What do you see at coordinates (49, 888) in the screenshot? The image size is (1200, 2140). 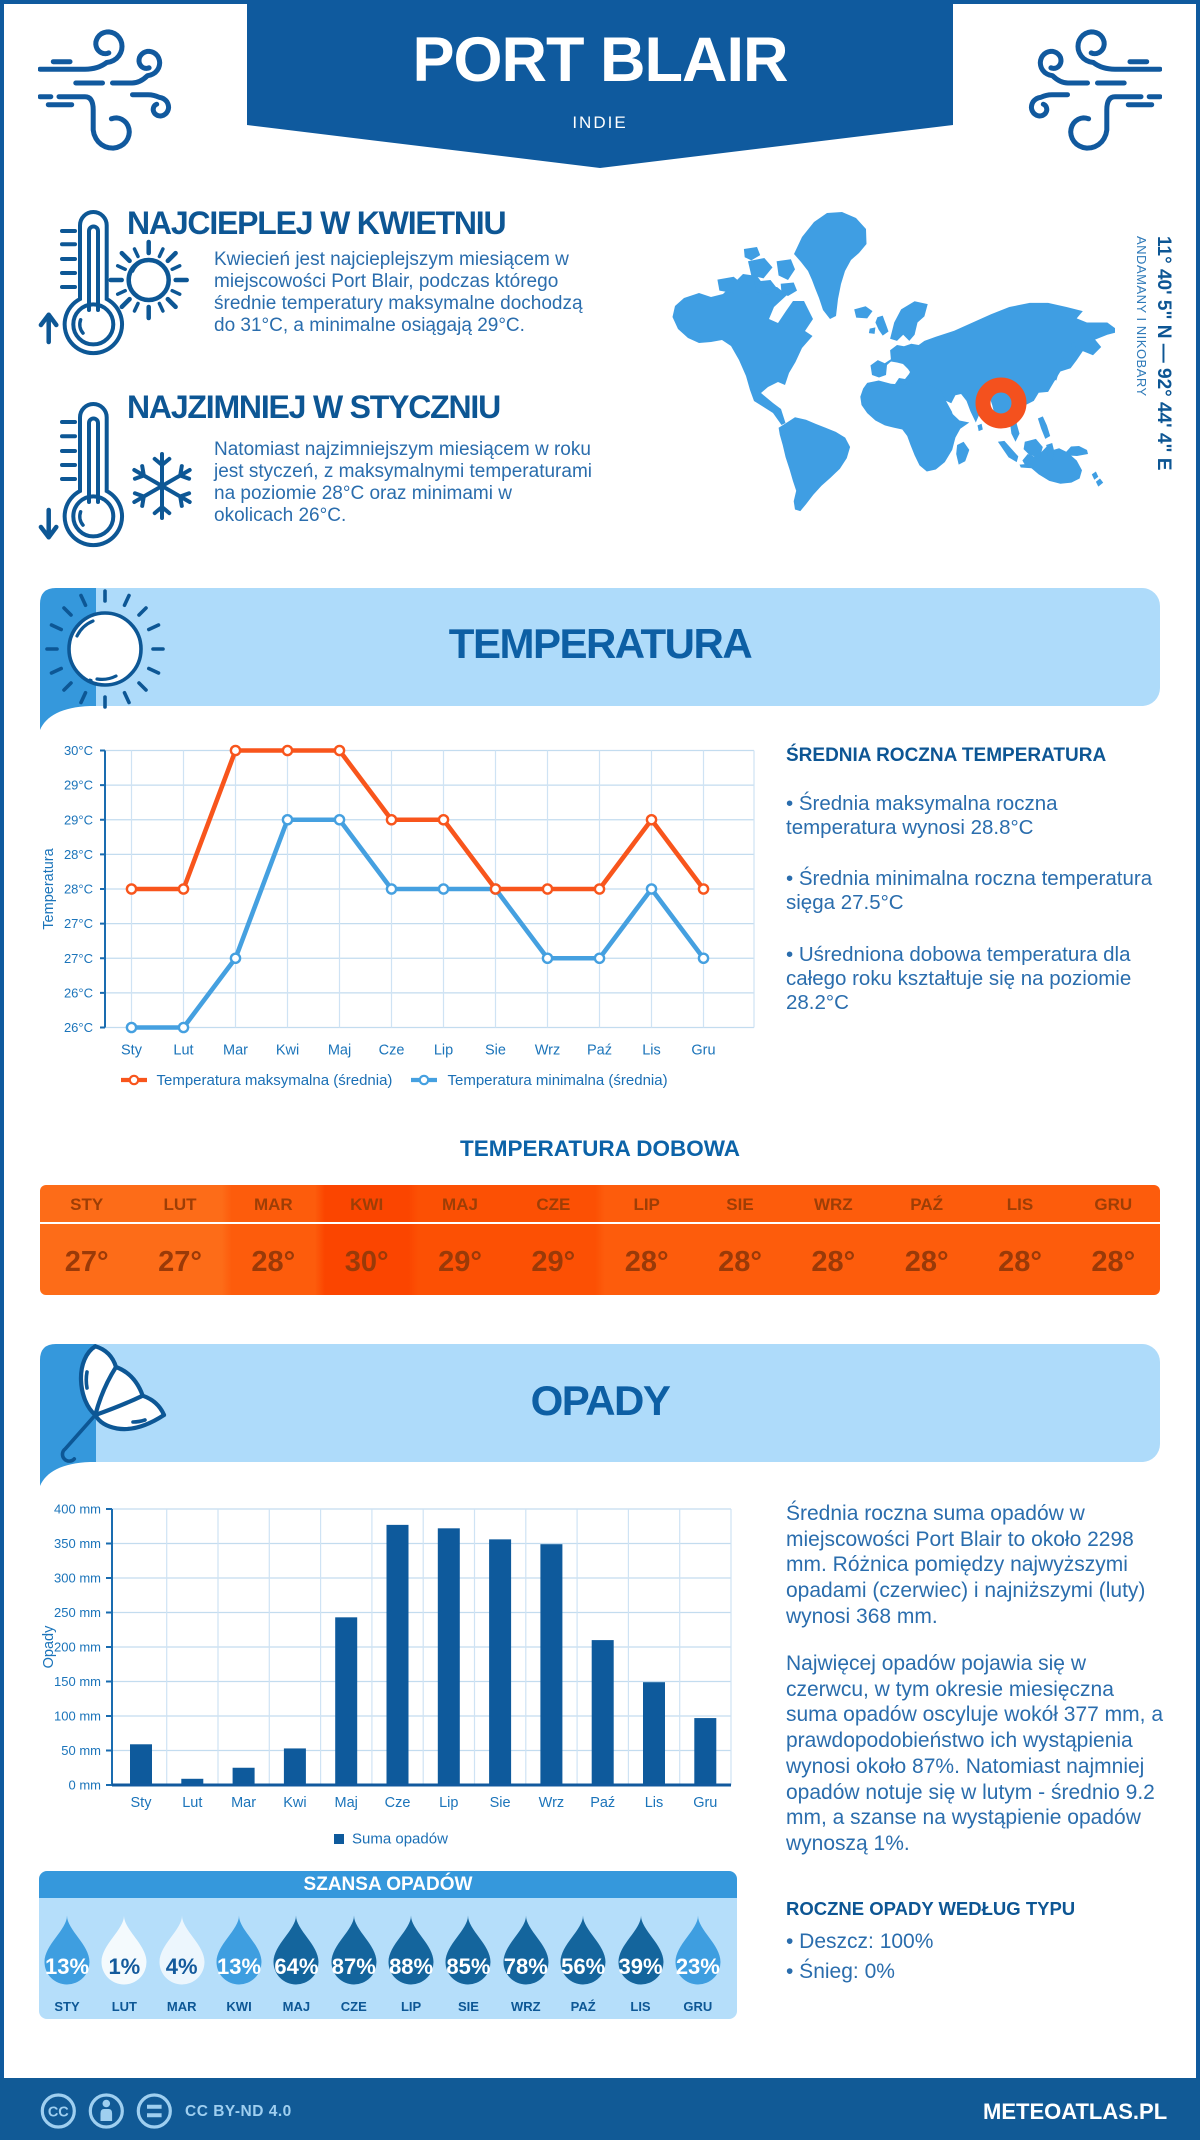 I see `svg-text: Temperatura` at bounding box center [49, 888].